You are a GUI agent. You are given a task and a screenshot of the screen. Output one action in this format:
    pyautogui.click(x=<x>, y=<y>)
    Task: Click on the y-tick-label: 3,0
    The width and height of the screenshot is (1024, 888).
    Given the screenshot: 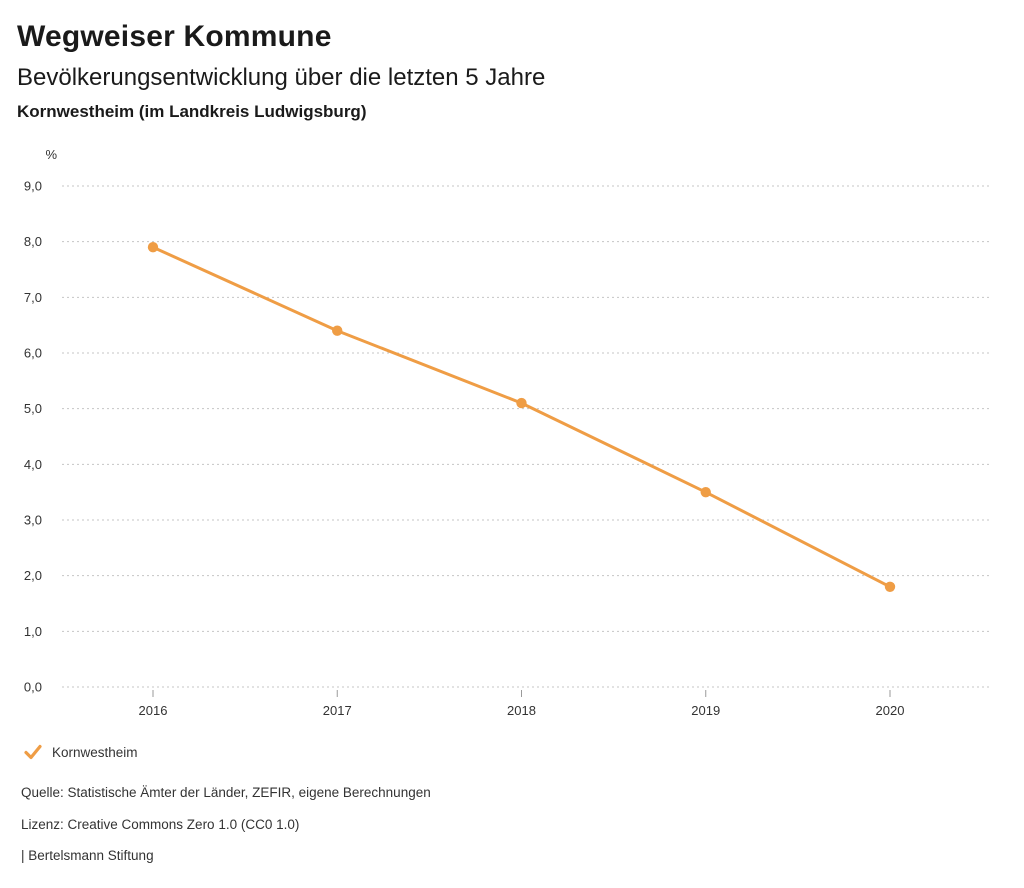 What is the action you would take?
    pyautogui.click(x=33, y=520)
    